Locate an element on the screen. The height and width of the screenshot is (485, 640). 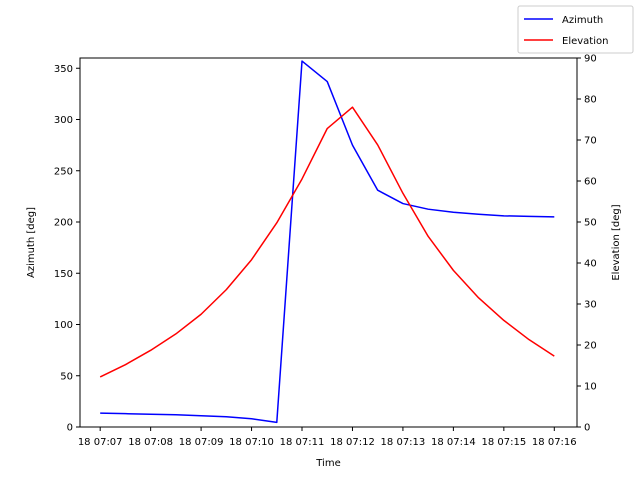
y-right-tick-label: 20 is located at coordinates (590, 346).